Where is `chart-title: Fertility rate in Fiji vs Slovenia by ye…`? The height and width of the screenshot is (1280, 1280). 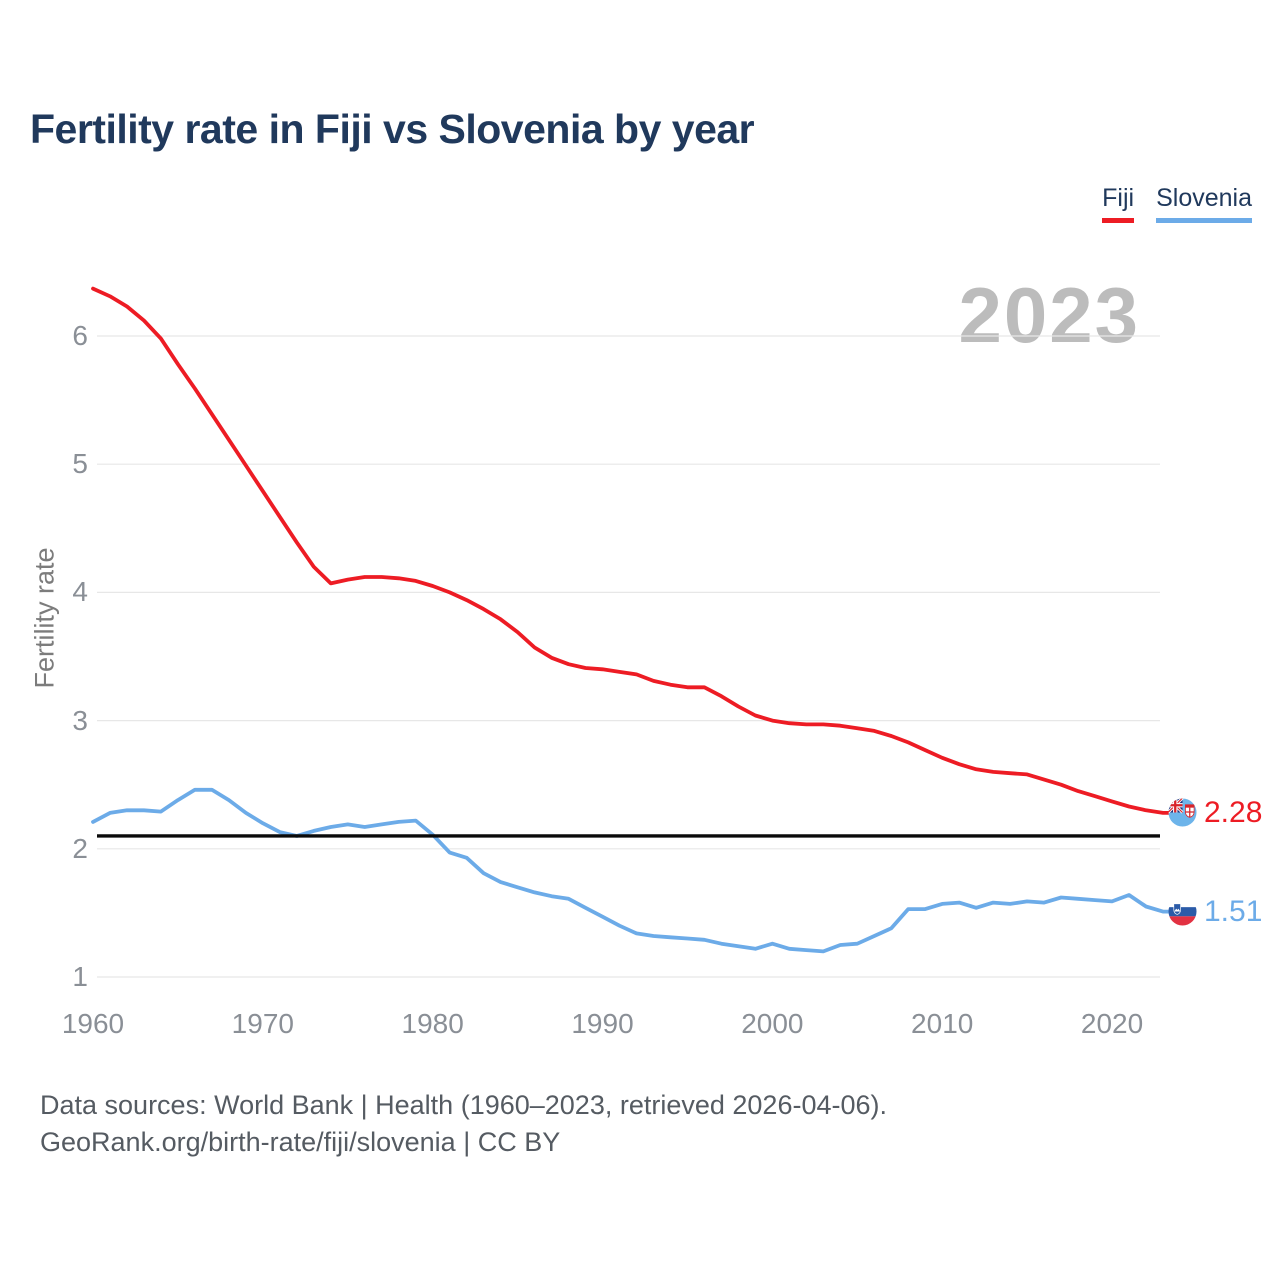
chart-title: Fertility rate in Fiji vs Slovenia by ye… is located at coordinates (392, 129).